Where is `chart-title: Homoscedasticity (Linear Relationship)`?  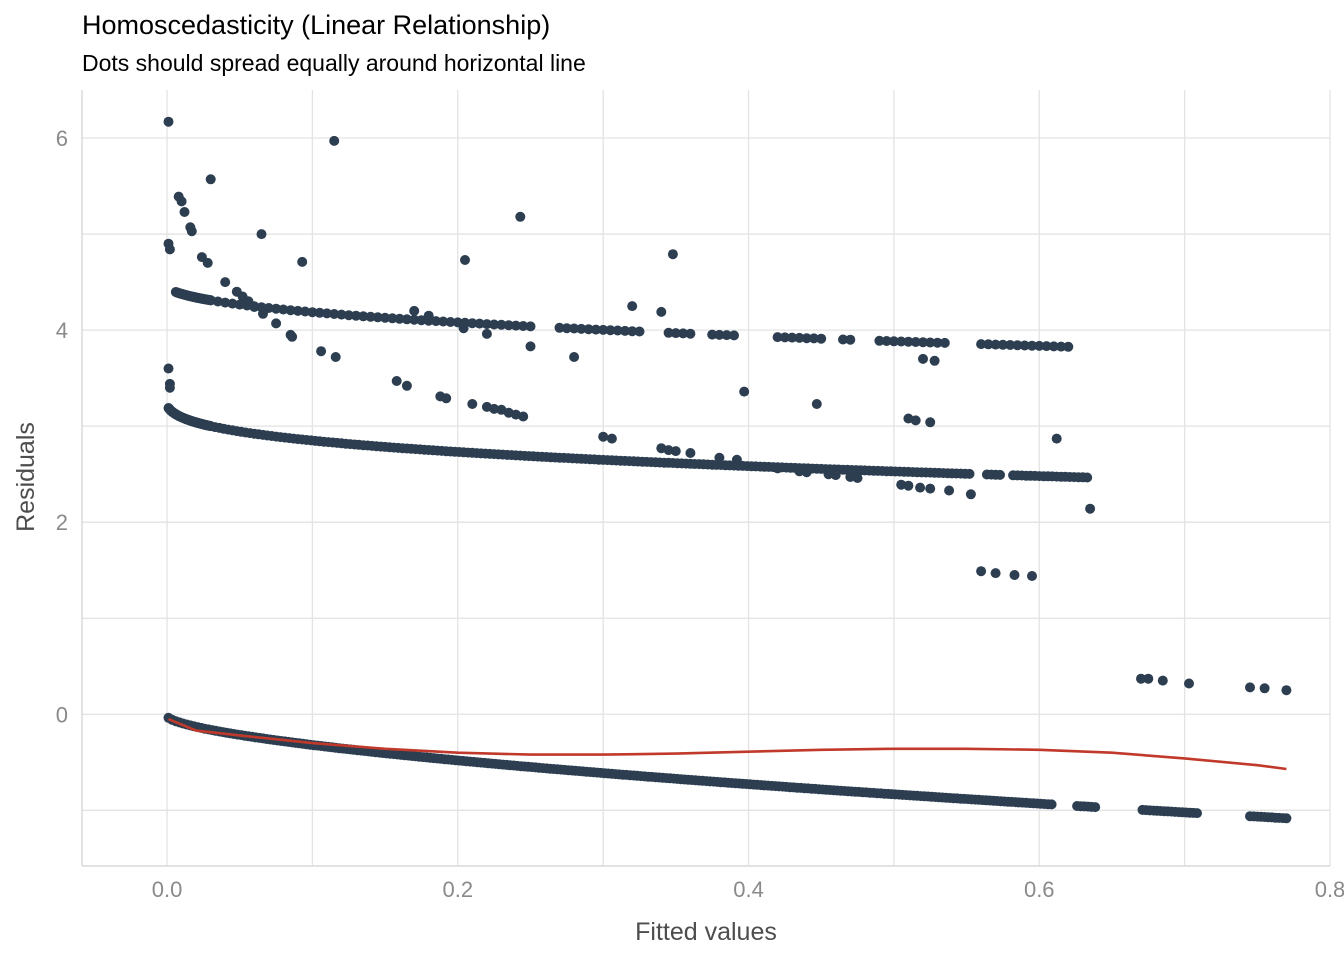 chart-title: Homoscedasticity (Linear Relationship) is located at coordinates (316, 25).